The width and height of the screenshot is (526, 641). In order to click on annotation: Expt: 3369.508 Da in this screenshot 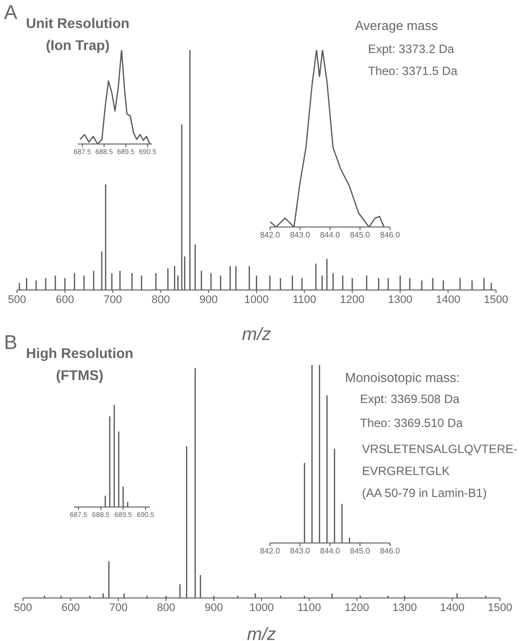, I will do `click(410, 399)`.